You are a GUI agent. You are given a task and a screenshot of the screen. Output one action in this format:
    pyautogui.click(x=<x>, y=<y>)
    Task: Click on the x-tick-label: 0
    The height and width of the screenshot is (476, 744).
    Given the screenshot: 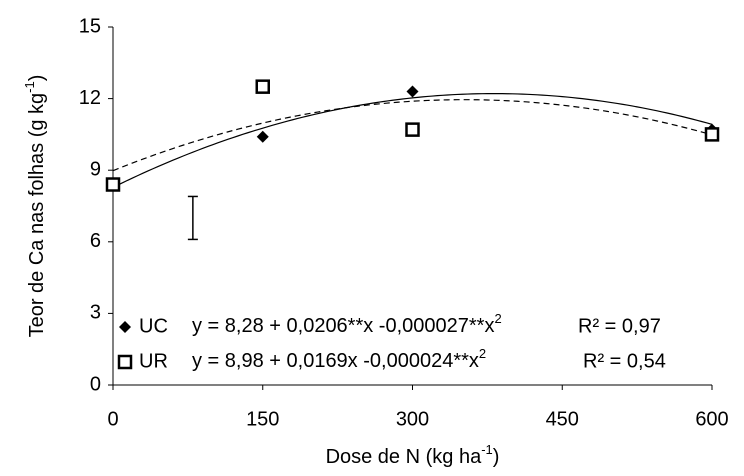 What is the action you would take?
    pyautogui.click(x=112, y=419)
    